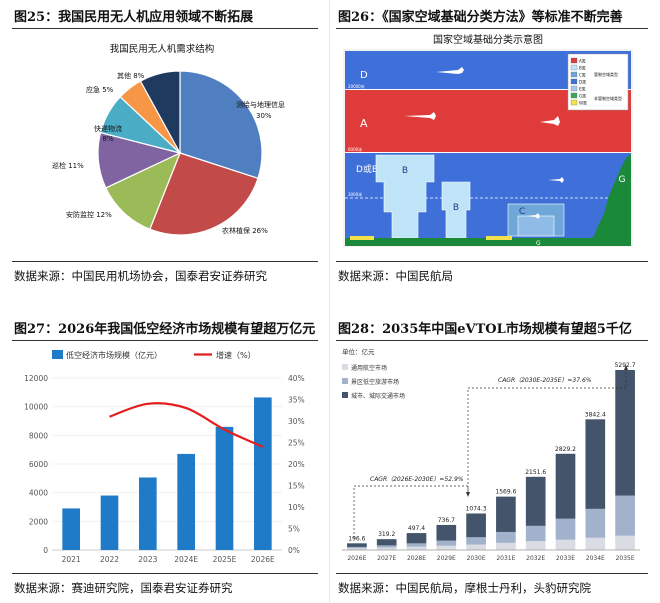 The image size is (660, 603). What do you see at coordinates (492, 573) in the screenshot?
I see `figure28-bottom-rule` at bounding box center [492, 573].